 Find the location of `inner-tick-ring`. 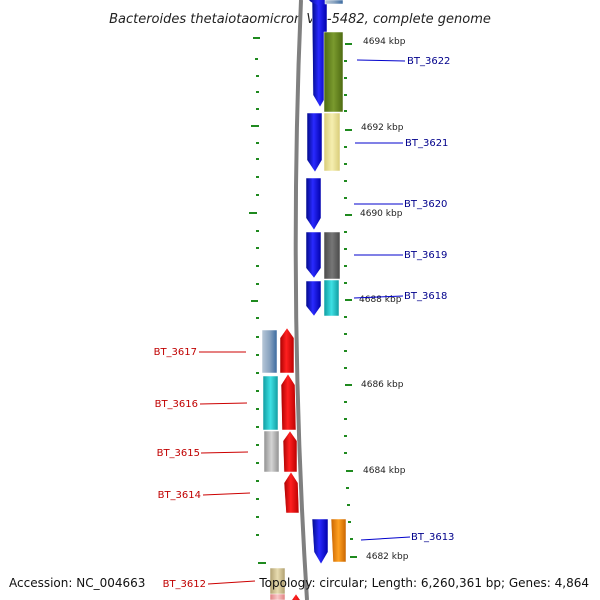

inner-tick-ring is located at coordinates (350, 300).